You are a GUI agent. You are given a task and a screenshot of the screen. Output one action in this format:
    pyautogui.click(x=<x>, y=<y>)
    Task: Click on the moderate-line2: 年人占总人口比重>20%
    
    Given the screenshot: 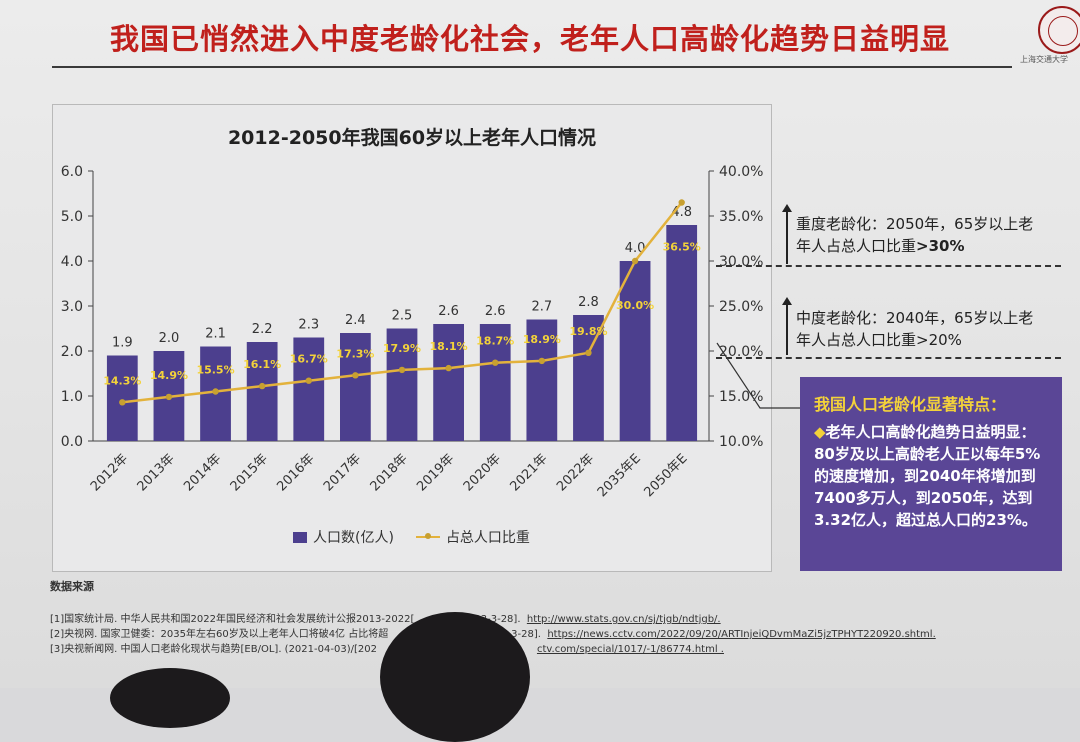 What is the action you would take?
    pyautogui.click(x=879, y=340)
    